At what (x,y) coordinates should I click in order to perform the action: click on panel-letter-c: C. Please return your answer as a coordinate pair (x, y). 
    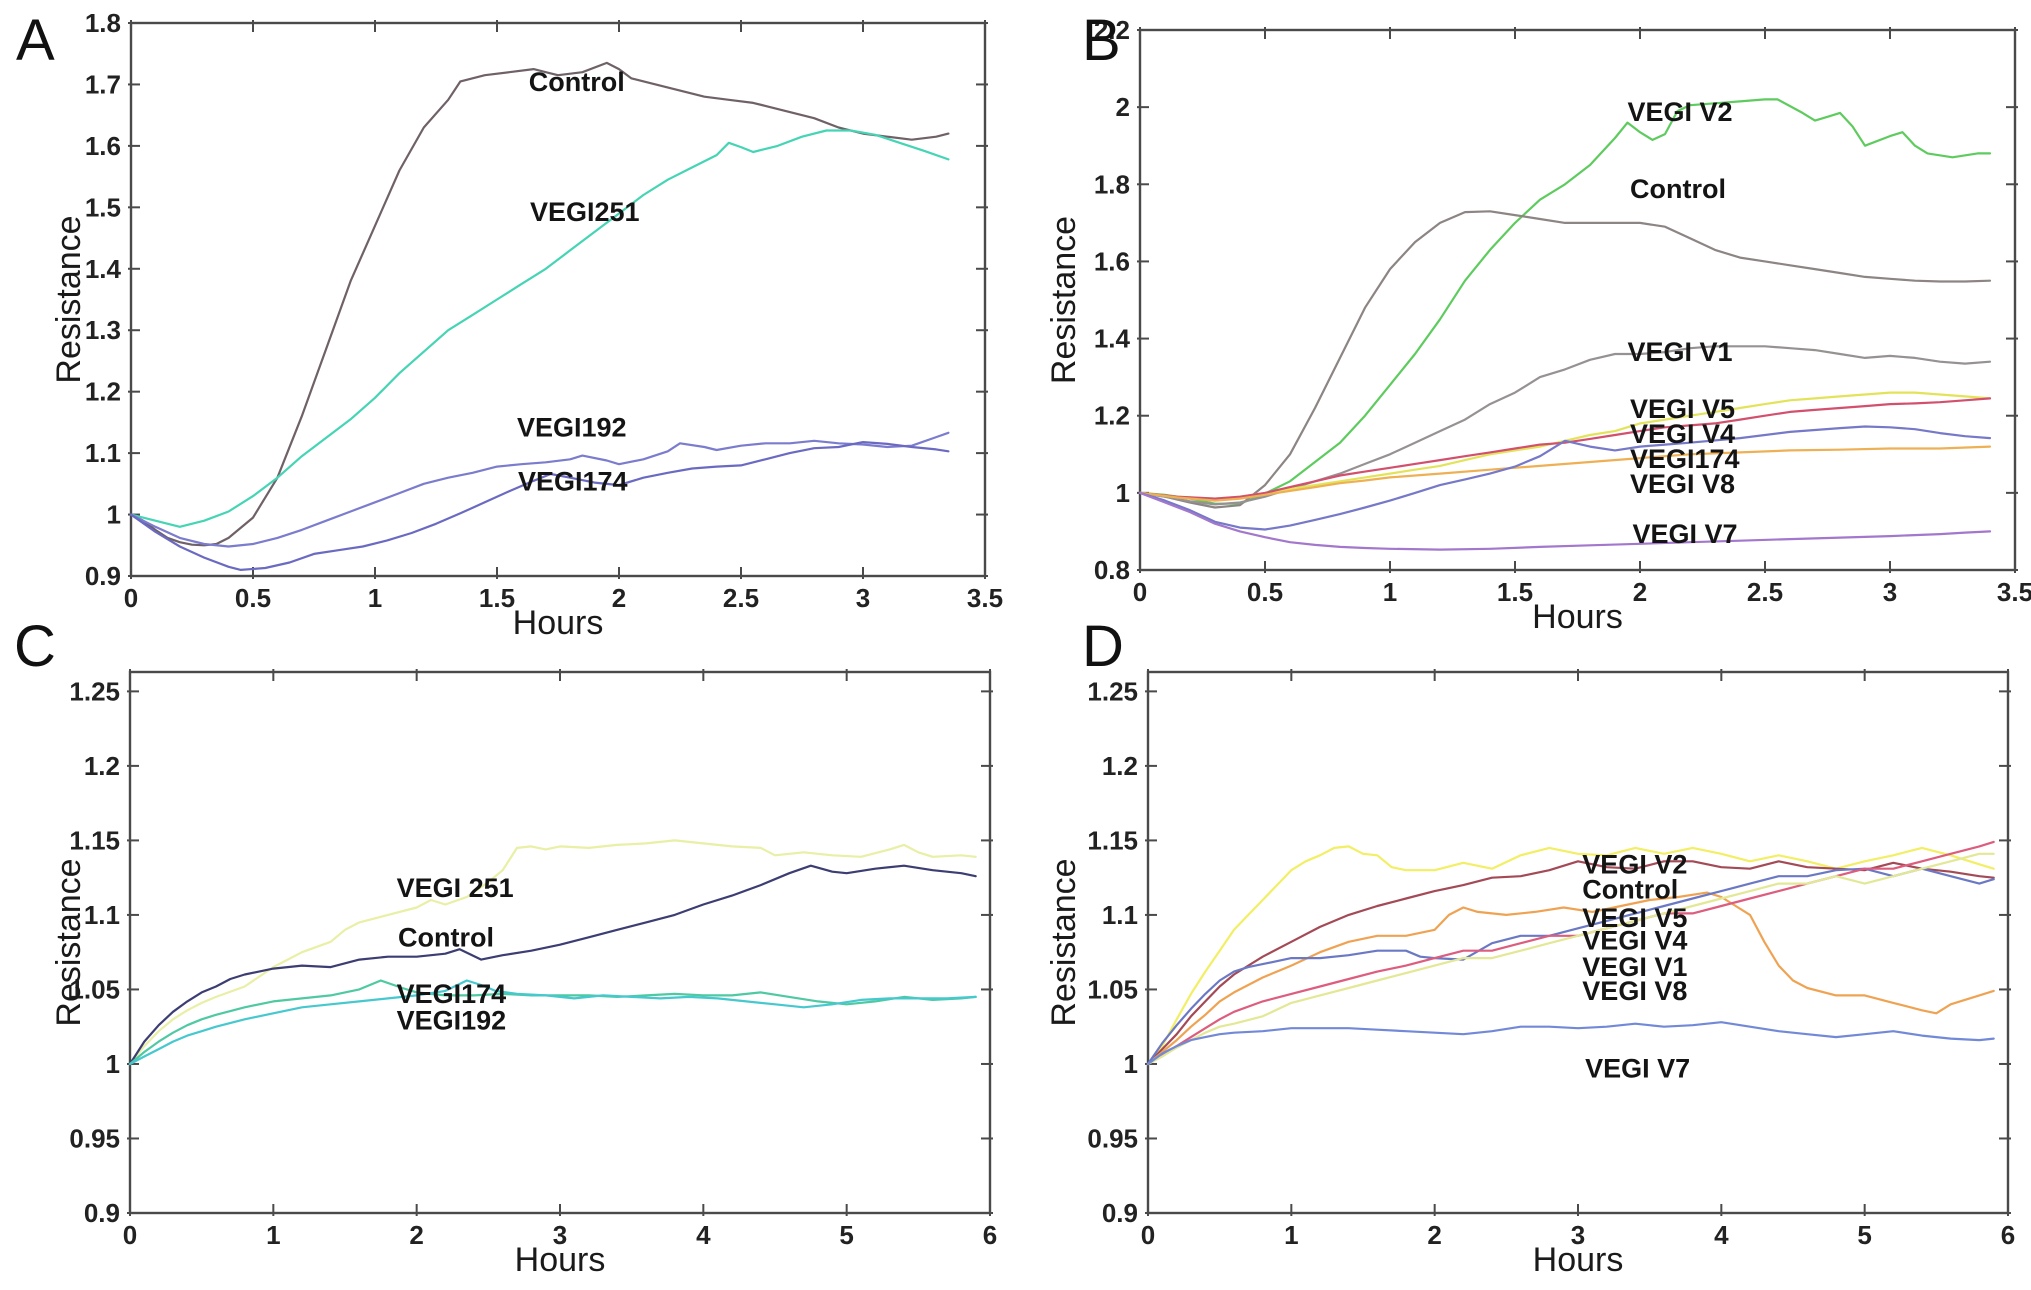
    Looking at the image, I should click on (35, 646).